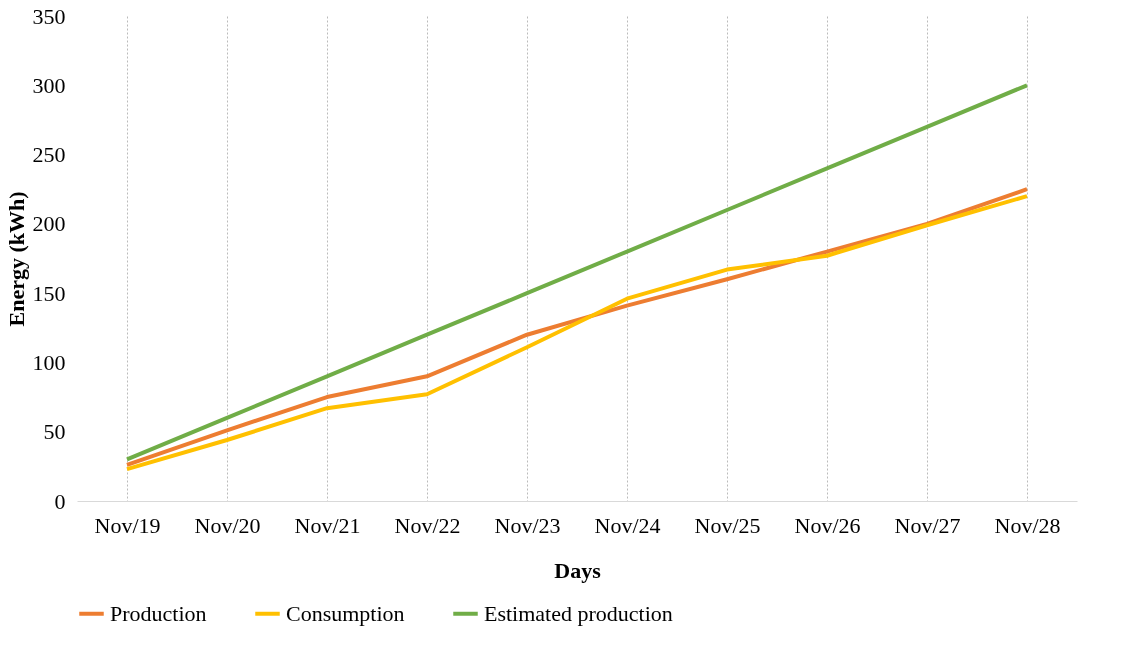 The height and width of the screenshot is (660, 1147). Describe the element at coordinates (327, 525) in the screenshot. I see `x-tick-label: Nov/21` at that location.